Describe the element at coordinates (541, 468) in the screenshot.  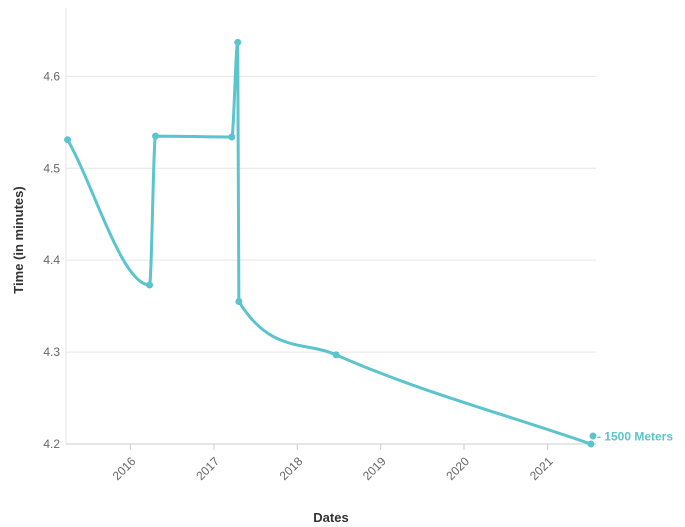
I see `x-tick-label: 2021` at that location.